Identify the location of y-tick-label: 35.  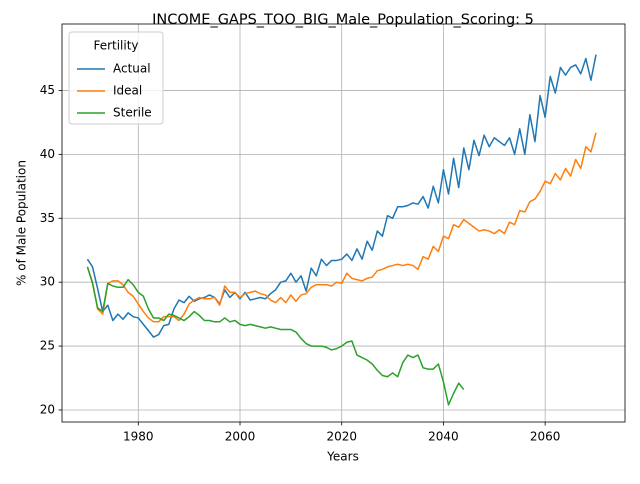
(47, 218).